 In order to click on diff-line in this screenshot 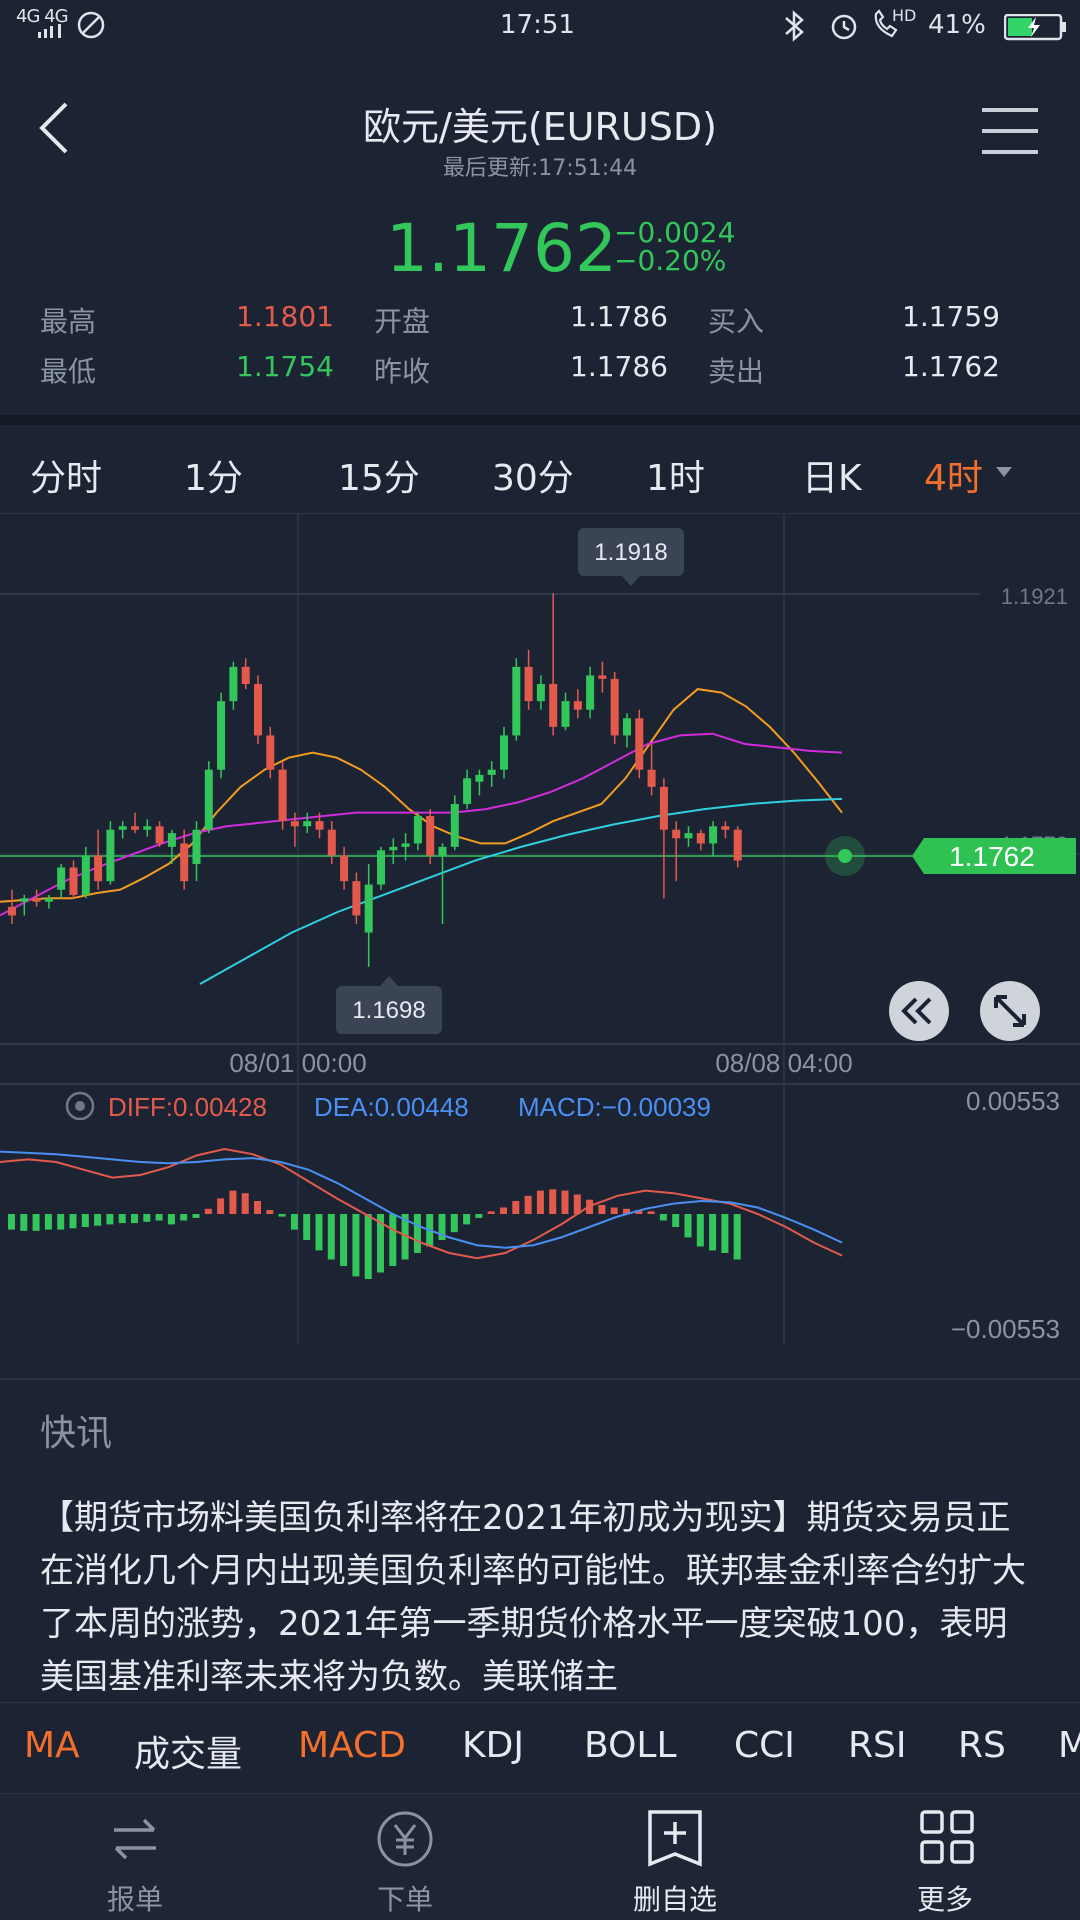, I will do `click(421, 1203)`.